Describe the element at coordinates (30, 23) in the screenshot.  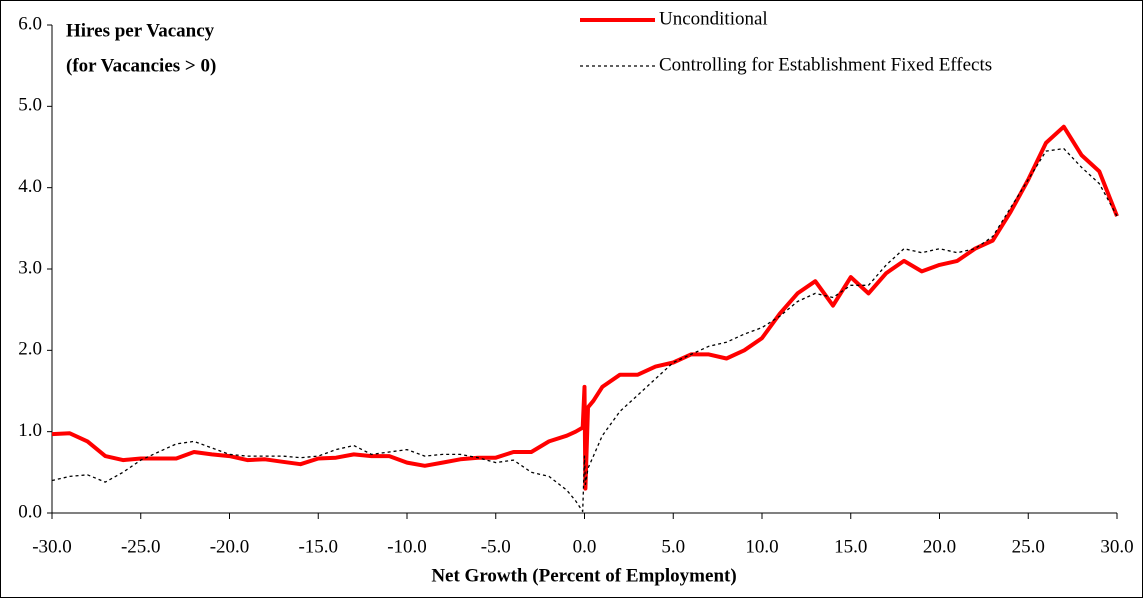
I see `y-tick-label: 6.0` at that location.